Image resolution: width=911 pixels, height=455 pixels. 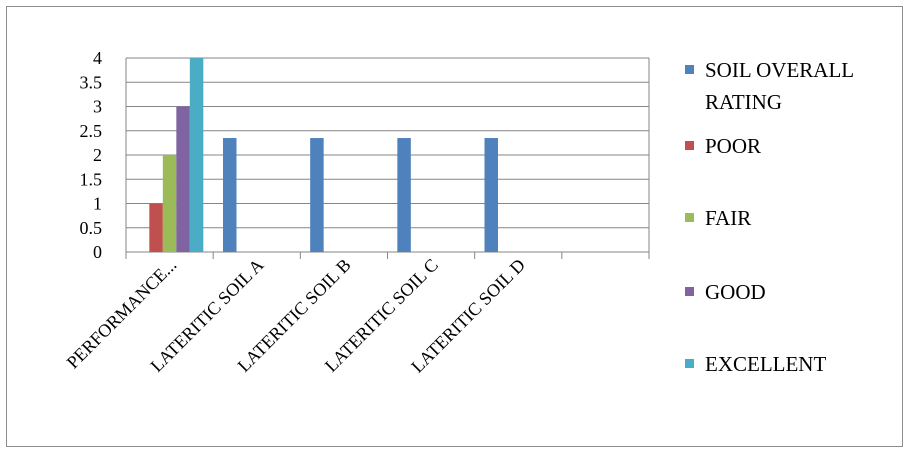 I want to click on y-tick-label: 3.5, so click(x=91, y=82).